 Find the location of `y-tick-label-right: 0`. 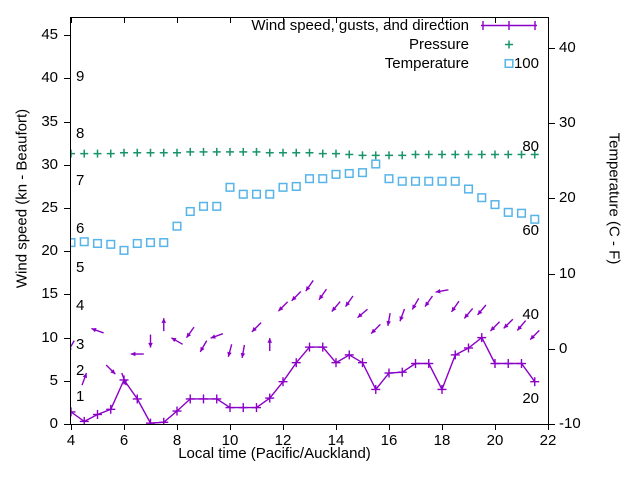

y-tick-label-right: 0 is located at coordinates (563, 348).